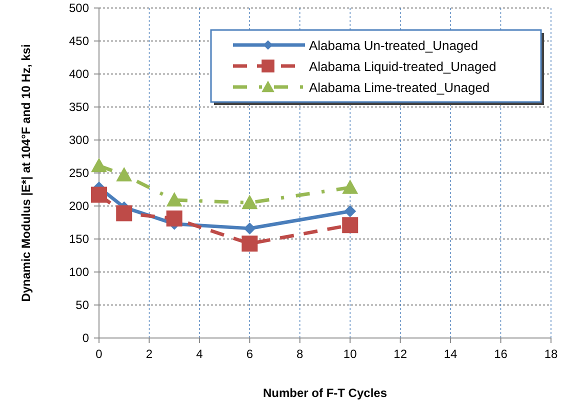 The width and height of the screenshot is (562, 409). Describe the element at coordinates (300, 354) in the screenshot. I see `x-tick-label: 8` at that location.